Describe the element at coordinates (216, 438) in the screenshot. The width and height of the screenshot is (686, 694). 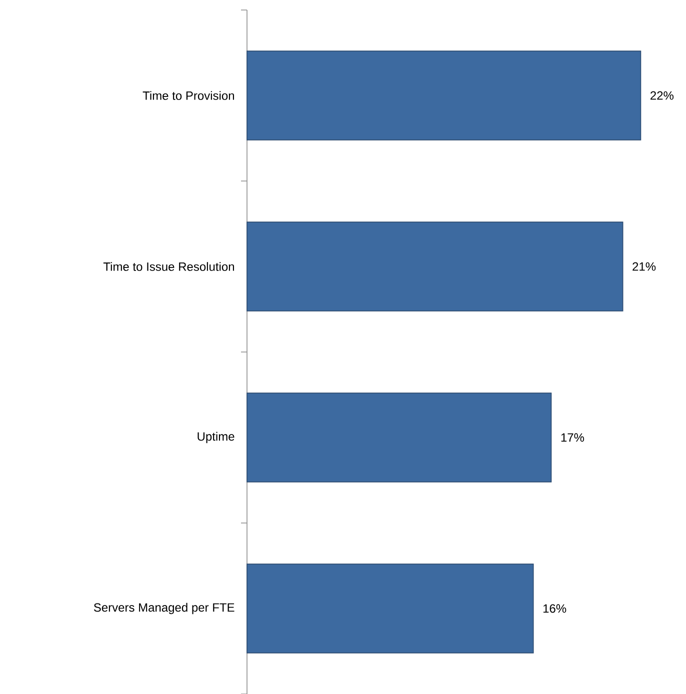
I see `y-tick-label: Uptime` at that location.